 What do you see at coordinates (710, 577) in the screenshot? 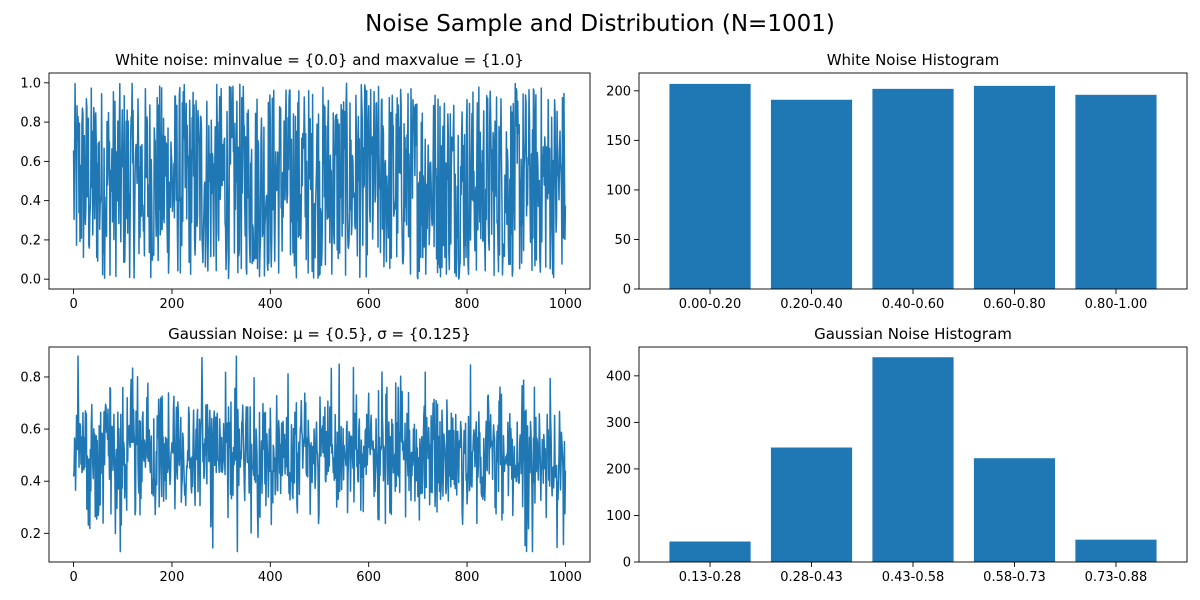
I see `x-tick-label: 0.13-0.28` at bounding box center [710, 577].